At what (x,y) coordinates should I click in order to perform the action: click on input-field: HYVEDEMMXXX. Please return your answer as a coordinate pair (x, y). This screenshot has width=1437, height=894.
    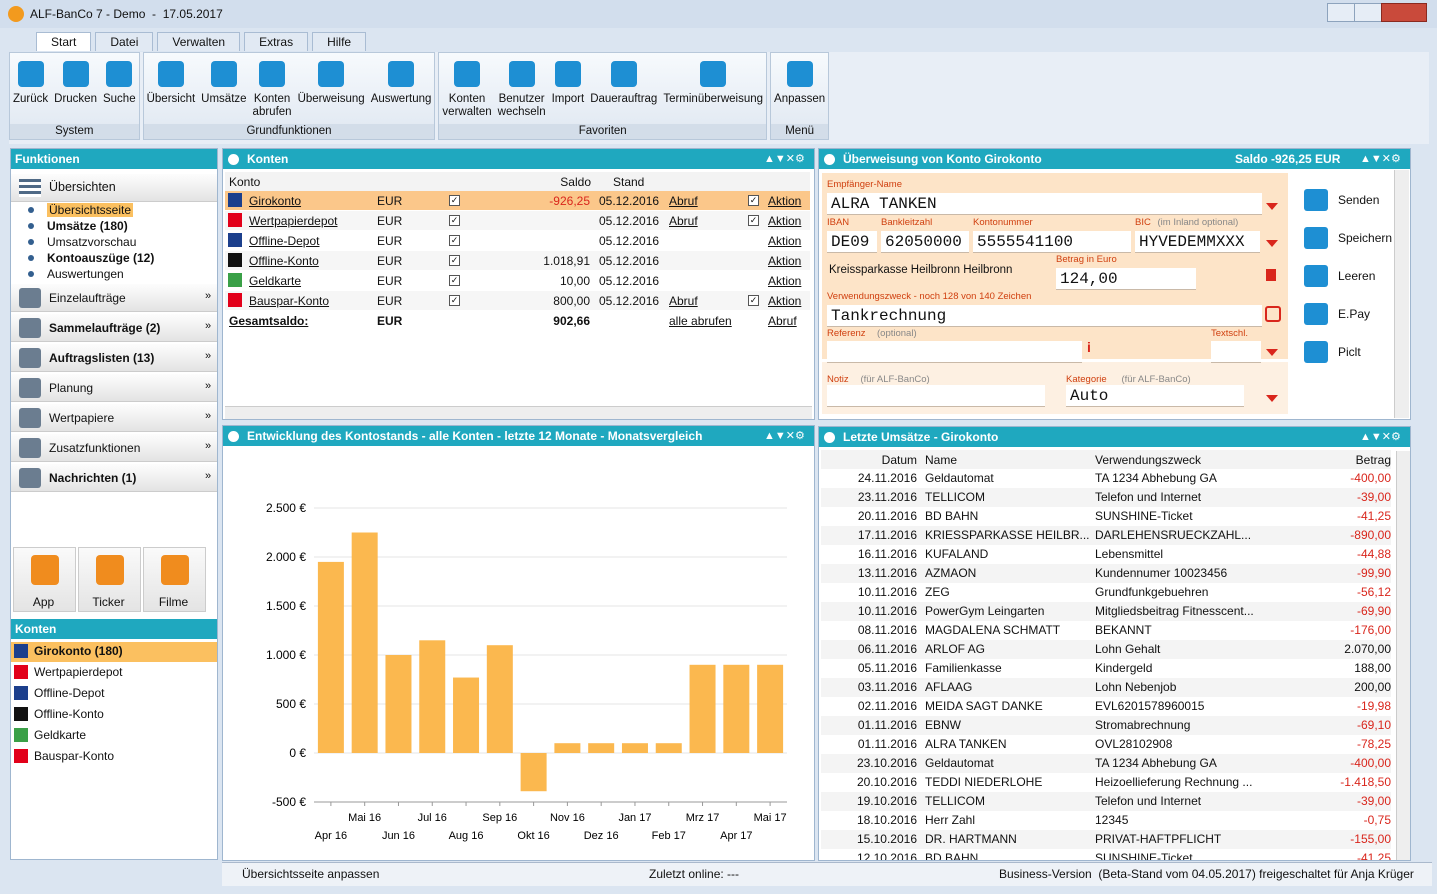
    Looking at the image, I should click on (1197, 242).